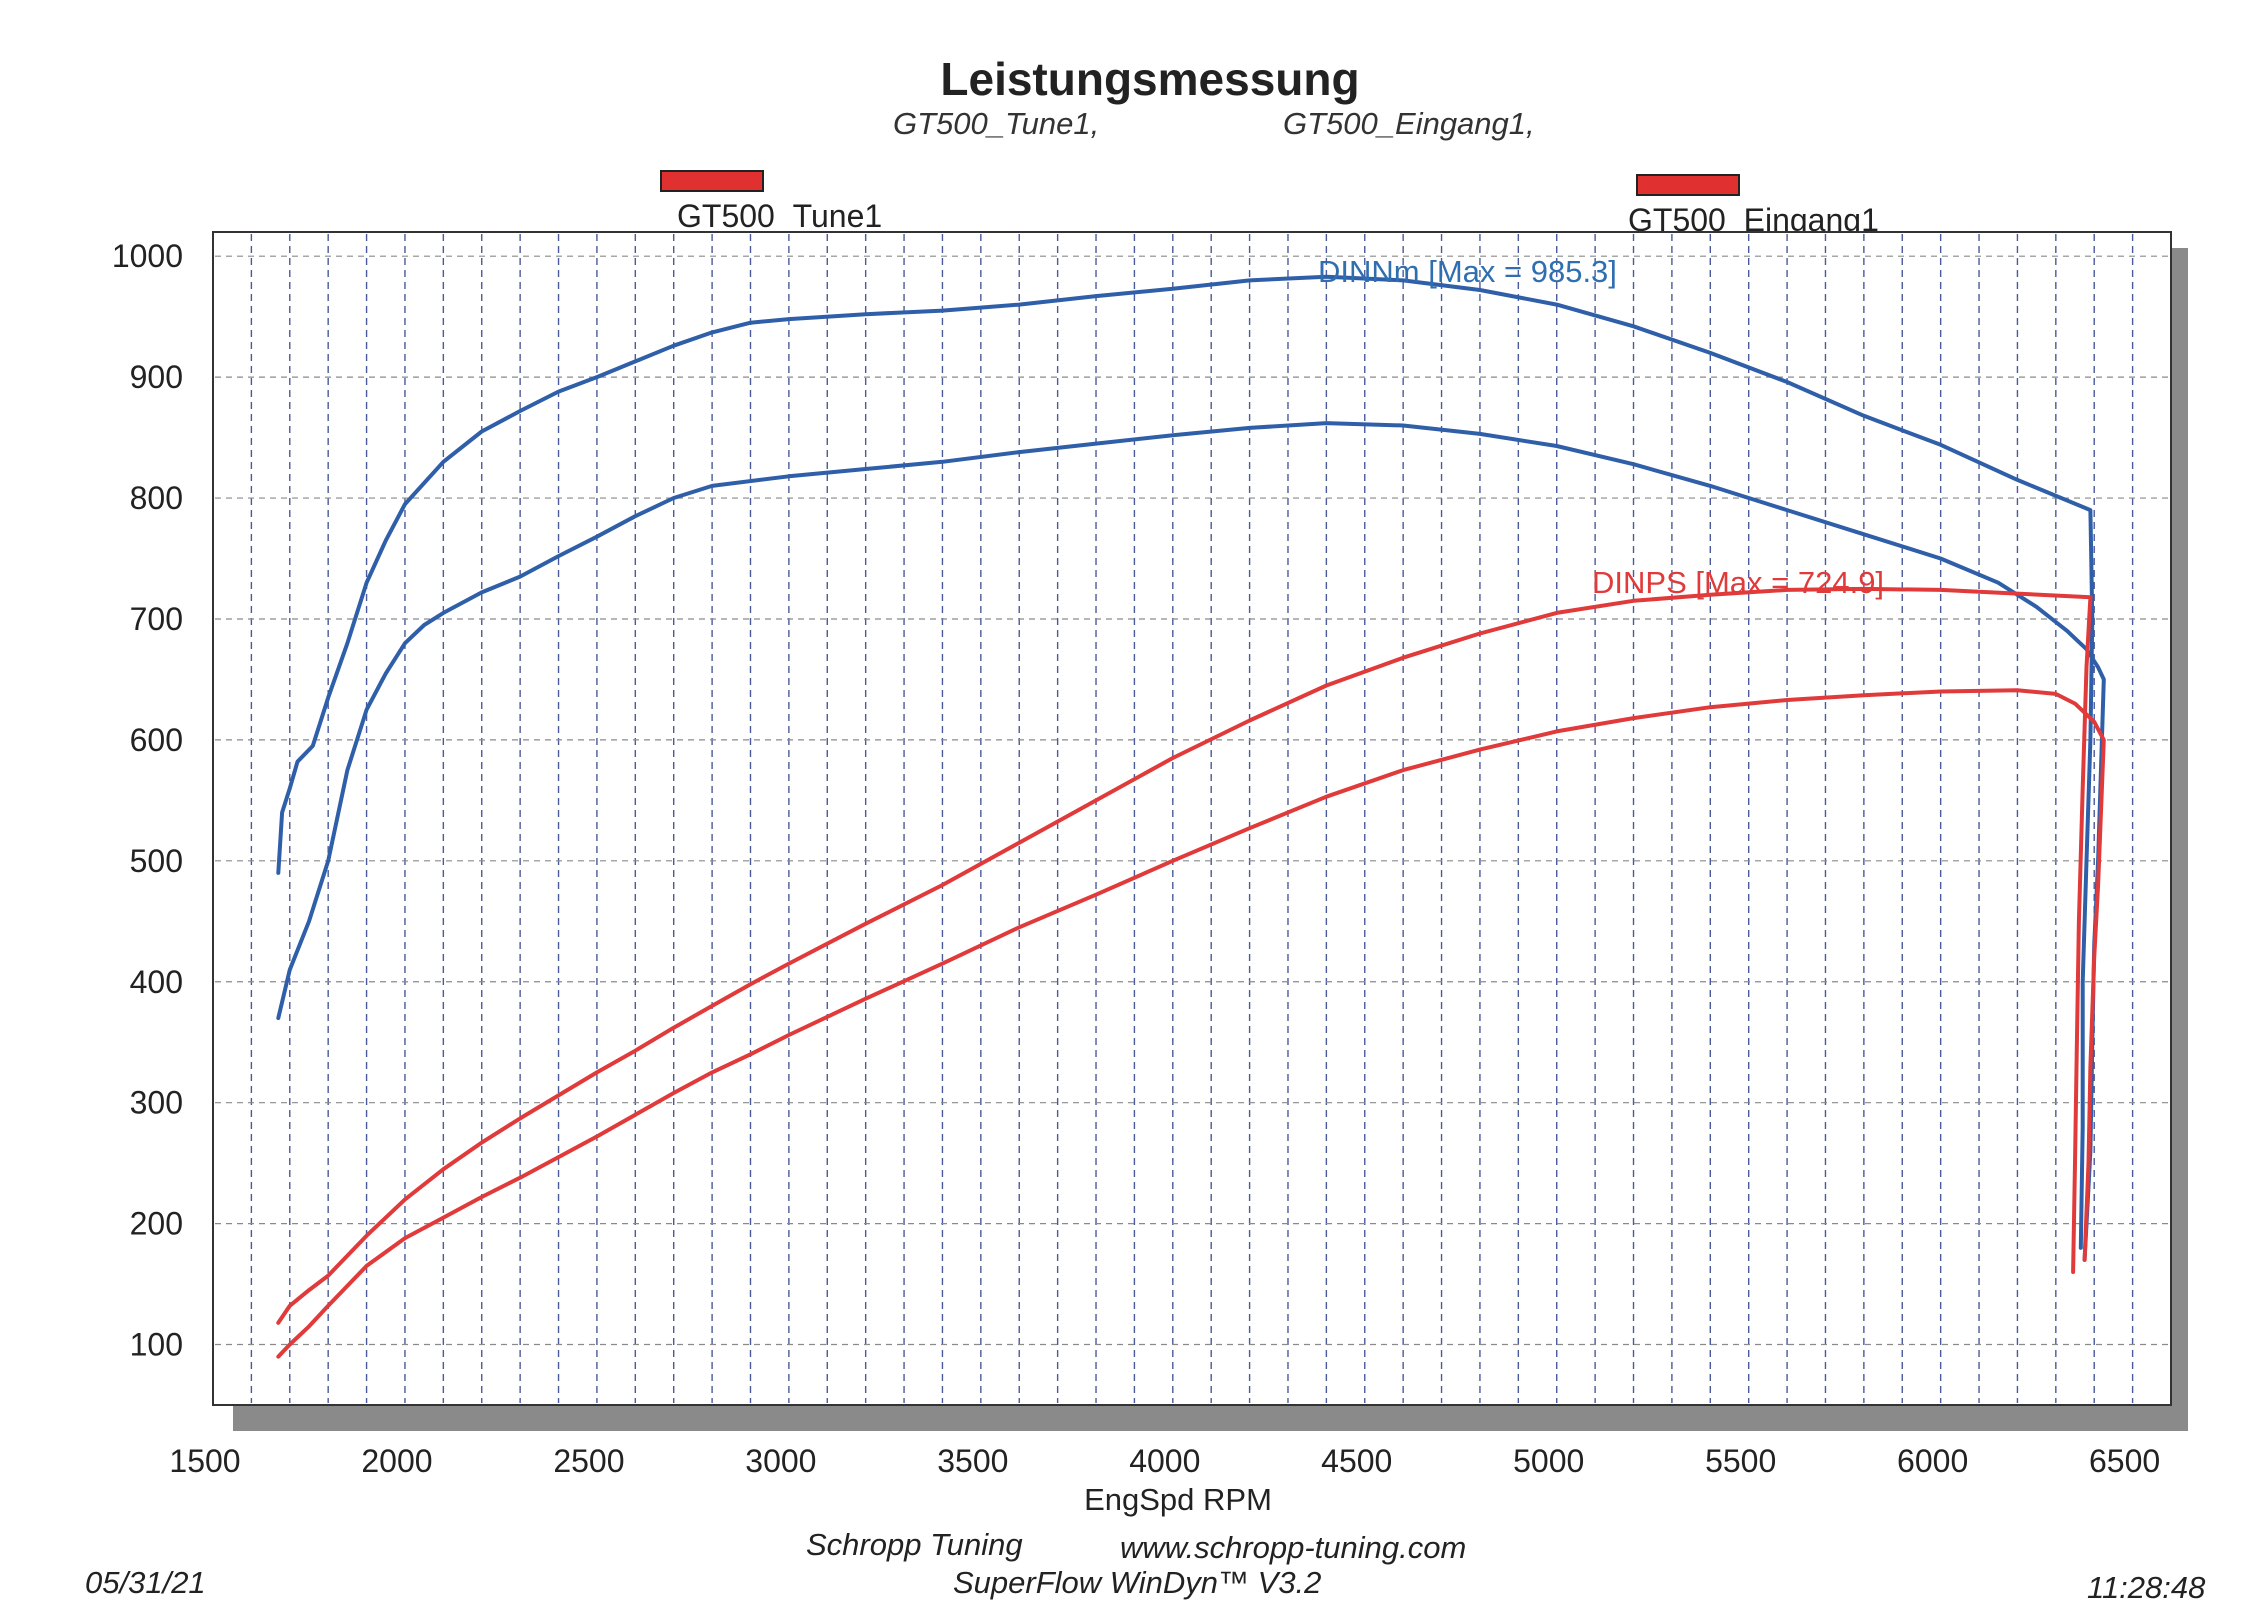  What do you see at coordinates (156, 1224) in the screenshot?
I see `y-tick-label: 200` at bounding box center [156, 1224].